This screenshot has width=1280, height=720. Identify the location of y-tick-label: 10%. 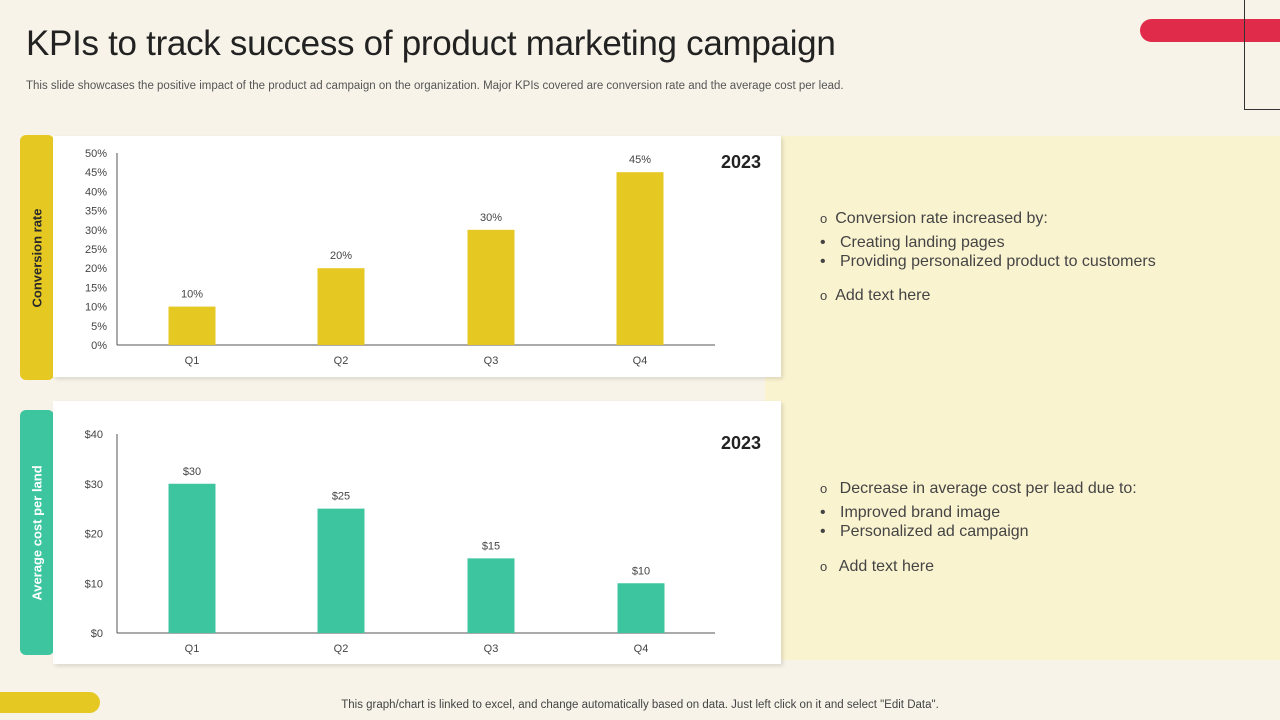
(96, 308).